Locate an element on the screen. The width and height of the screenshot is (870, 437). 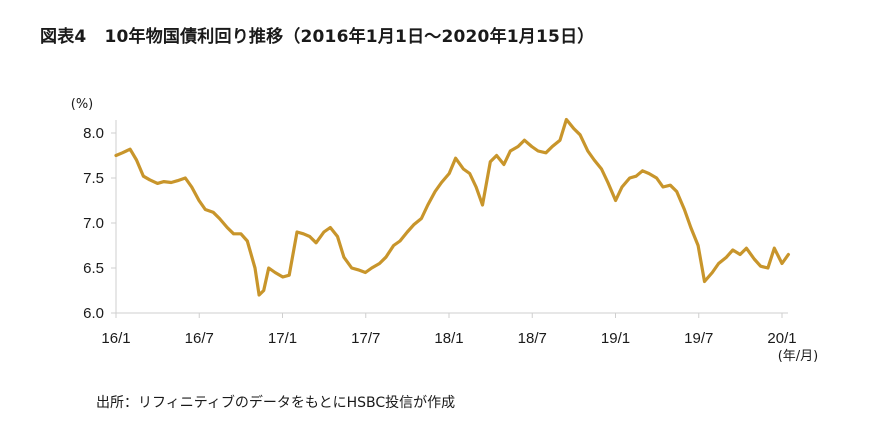
y-tick-label: 6.0 is located at coordinates (93, 313).